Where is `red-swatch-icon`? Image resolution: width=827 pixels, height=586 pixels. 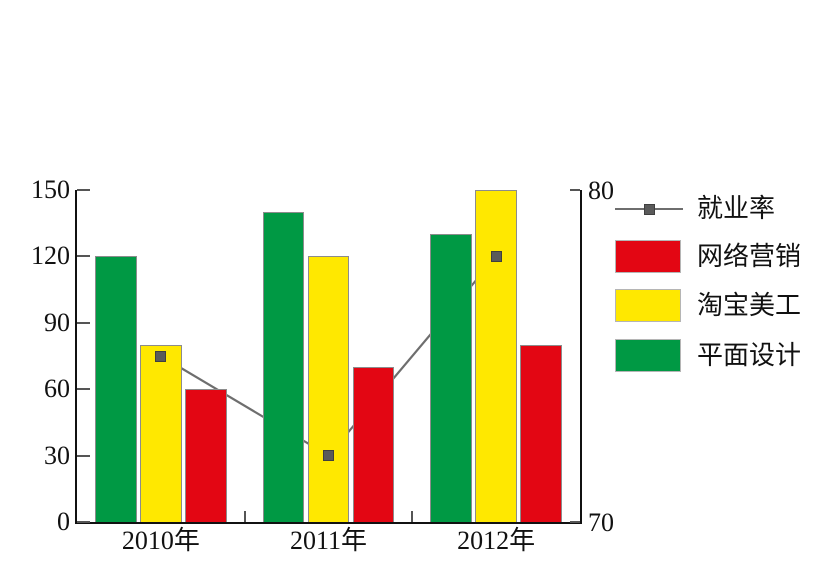 red-swatch-icon is located at coordinates (648, 256).